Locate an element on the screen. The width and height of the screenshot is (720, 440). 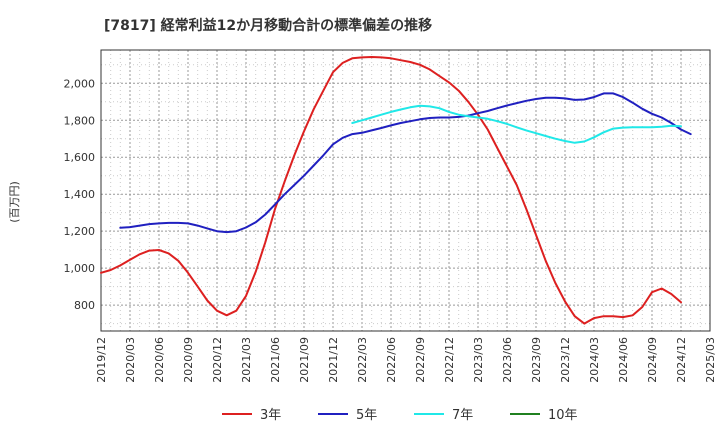
x-tick-label: 2024/09 is located at coordinates (652, 360).